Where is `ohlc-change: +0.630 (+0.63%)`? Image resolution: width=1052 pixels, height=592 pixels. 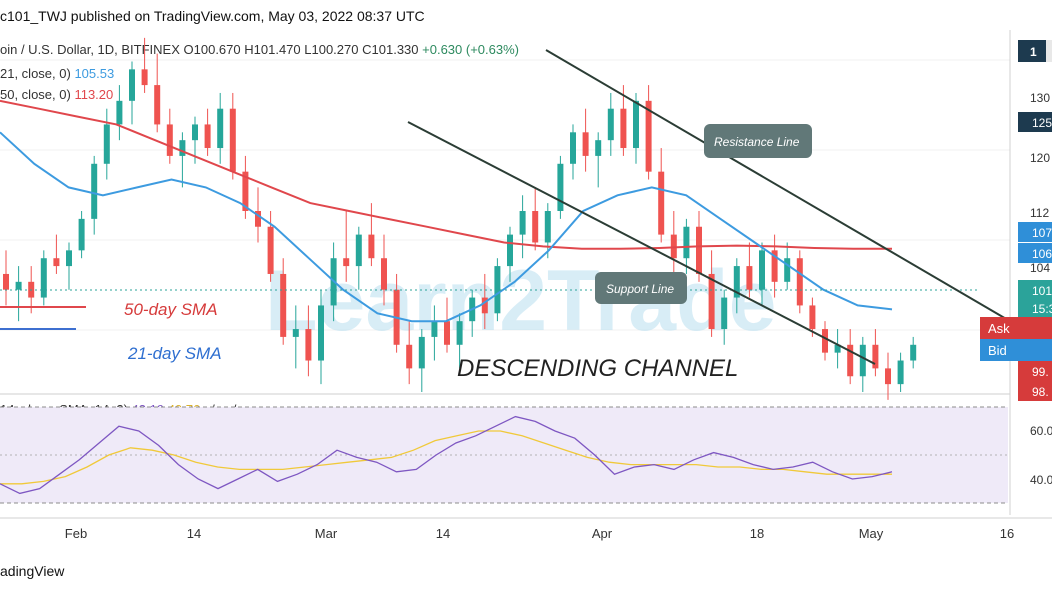
ohlc-change: +0.630 (+0.63%) is located at coordinates (470, 49).